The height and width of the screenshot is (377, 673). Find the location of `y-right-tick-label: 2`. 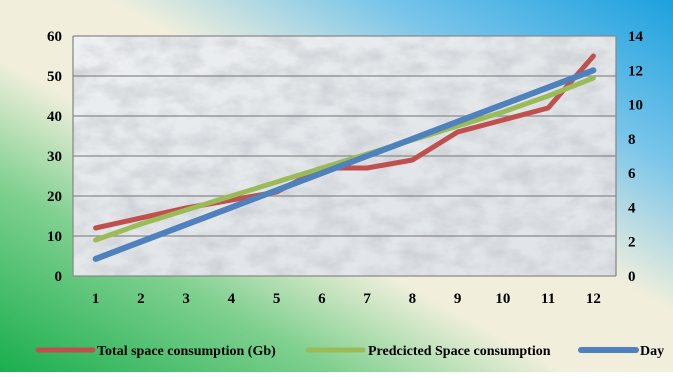

y-right-tick-label: 2 is located at coordinates (632, 243).